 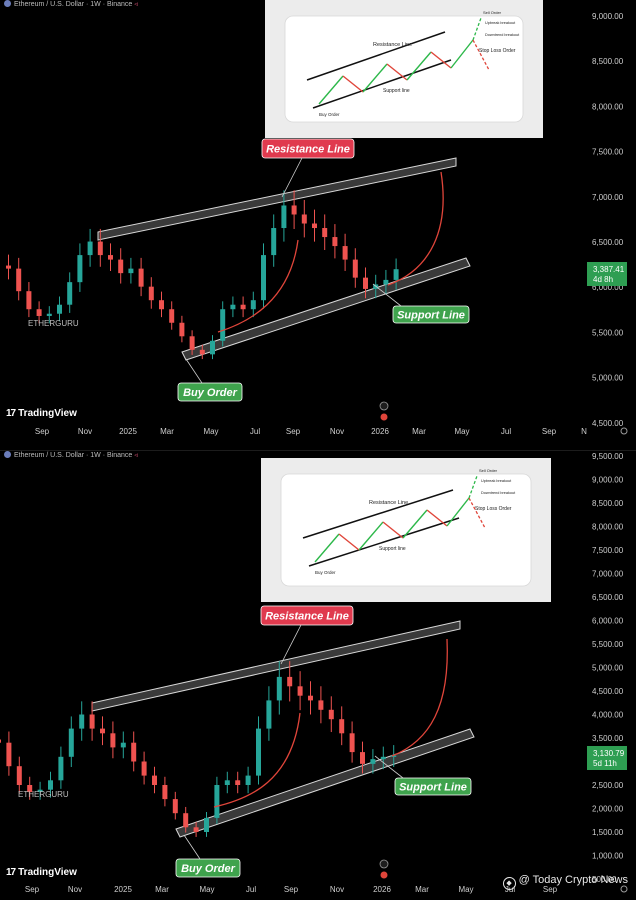 What do you see at coordinates (396, 91) in the screenshot?
I see `inset-support-label: Support line` at bounding box center [396, 91].